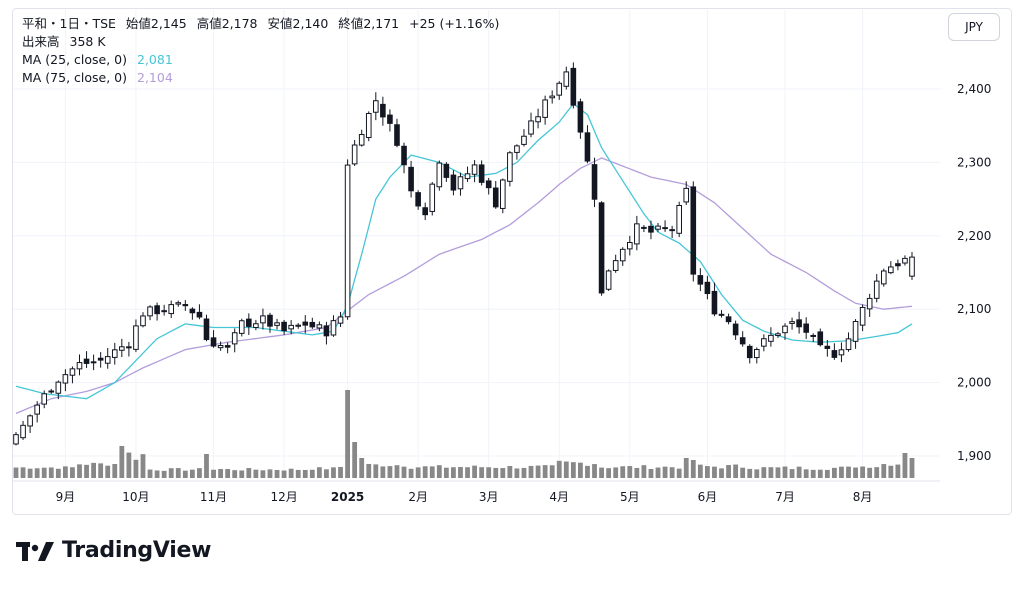  What do you see at coordinates (260, 60) in the screenshot?
I see `ma25-row: MA (25, close, 0) 2,081` at bounding box center [260, 60].